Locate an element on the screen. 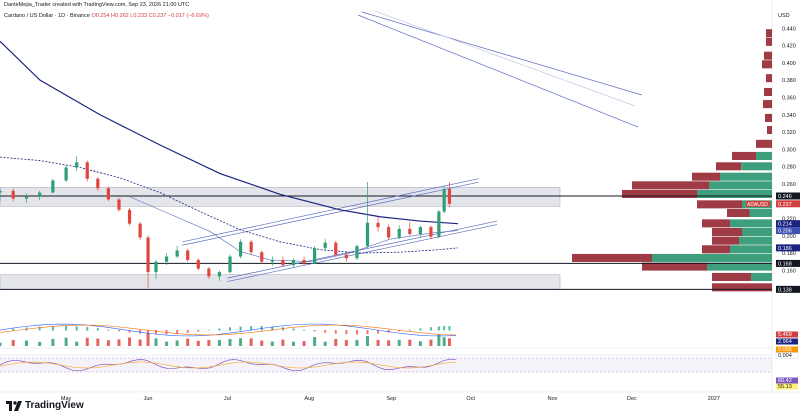 The width and height of the screenshot is (800, 420). indicator-tag-label: 60.42 is located at coordinates (785, 381).